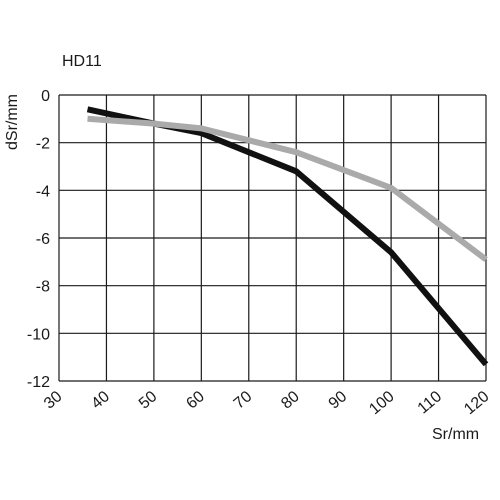 The image size is (500, 500). I want to click on chart-title: HD11, so click(82, 61).